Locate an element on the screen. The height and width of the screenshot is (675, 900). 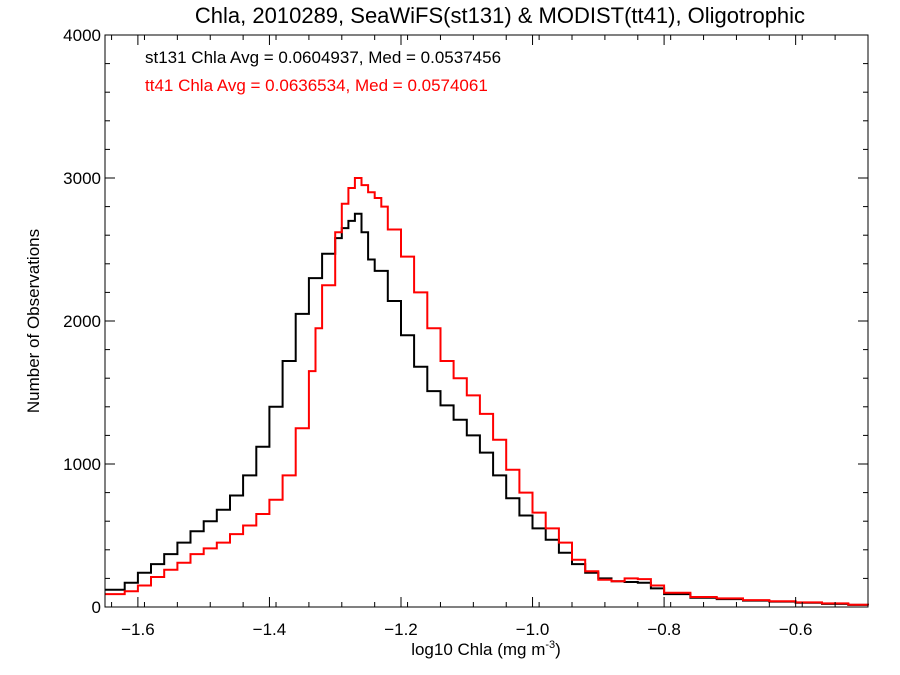
x-axis-title: log10 Chla (mg m-3) is located at coordinates (486, 649).